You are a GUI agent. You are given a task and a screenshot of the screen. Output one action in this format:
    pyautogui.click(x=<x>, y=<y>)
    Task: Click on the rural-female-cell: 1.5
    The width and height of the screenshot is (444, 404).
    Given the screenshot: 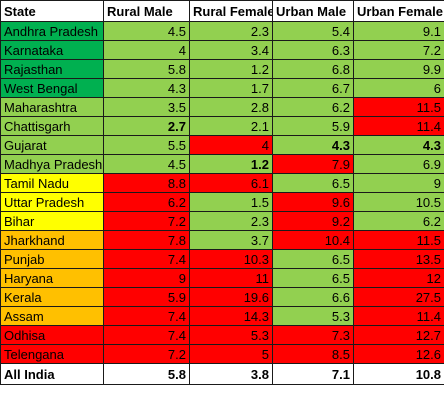 What is the action you would take?
    pyautogui.click(x=231, y=202)
    